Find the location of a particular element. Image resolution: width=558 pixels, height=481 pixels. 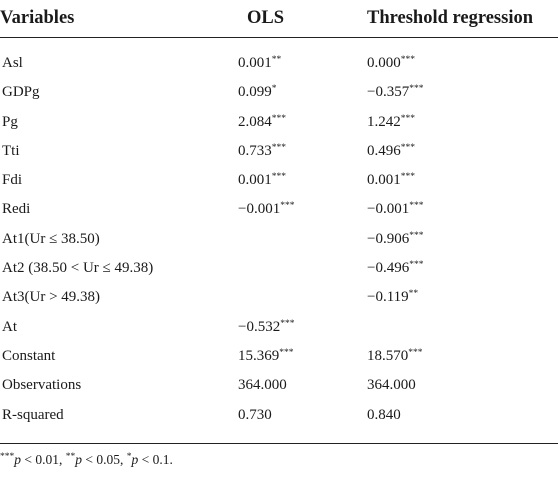

threshold-cell: 1.242*** is located at coordinates (391, 121).